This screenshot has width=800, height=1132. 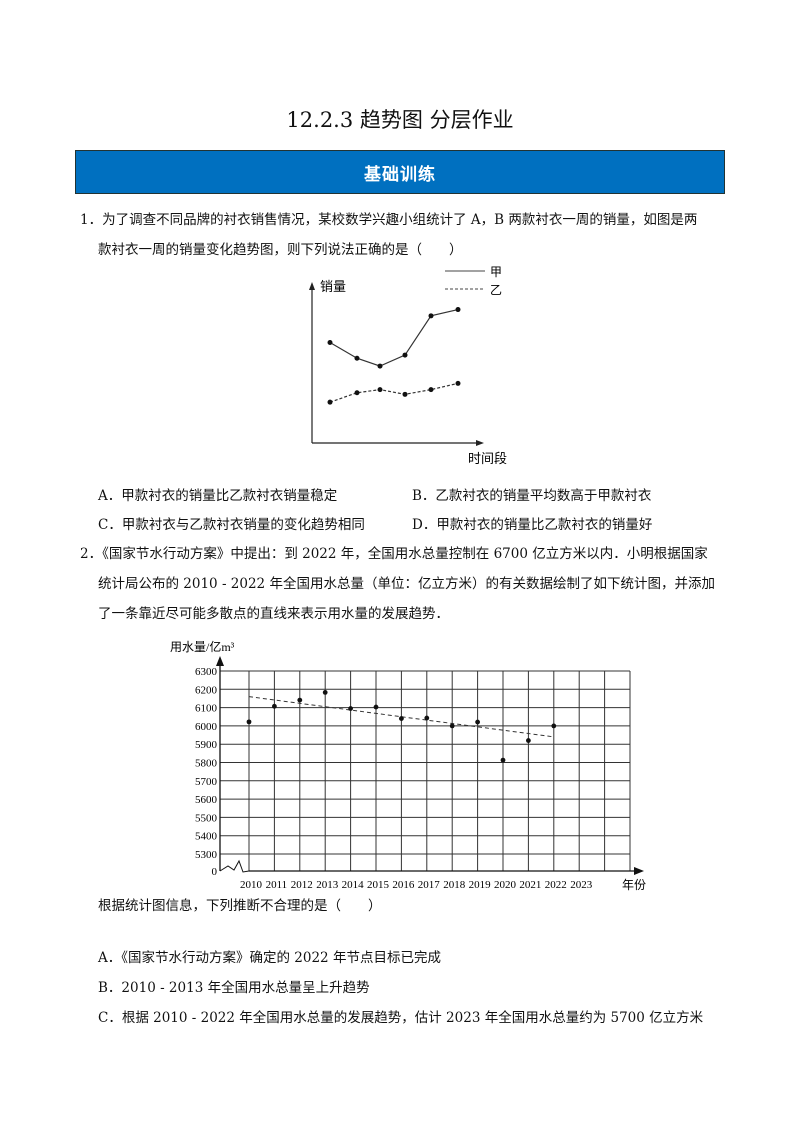 I want to click on section-banner: 基础训练, so click(x=400, y=172).